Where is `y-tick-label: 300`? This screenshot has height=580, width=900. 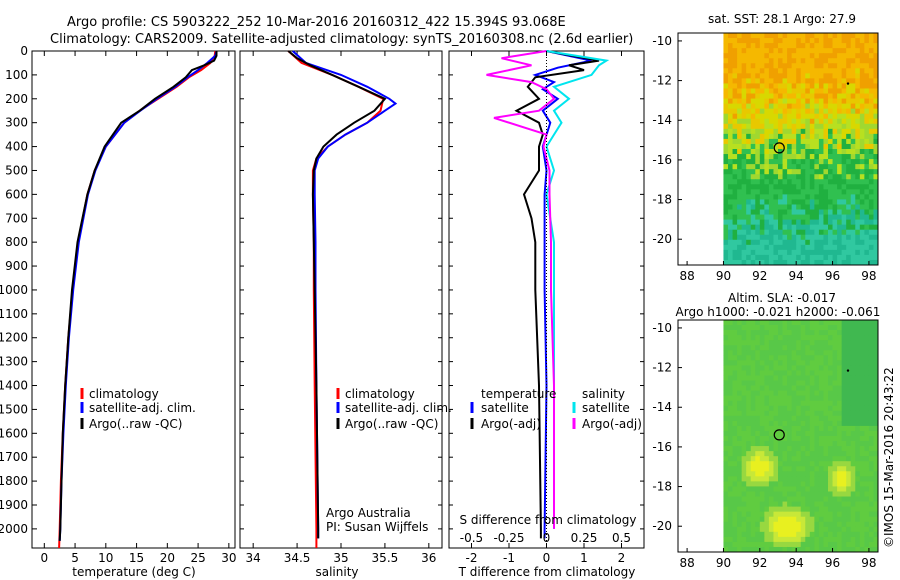 y-tick-label: 300 is located at coordinates (16, 123).